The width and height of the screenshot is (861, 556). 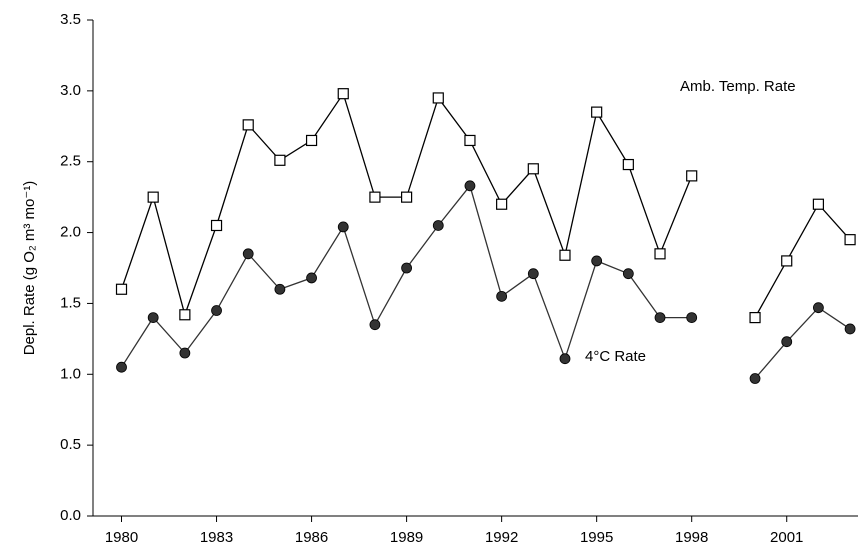 What do you see at coordinates (738, 86) in the screenshot?
I see `annotation: Amb. Temp. Rate` at bounding box center [738, 86].